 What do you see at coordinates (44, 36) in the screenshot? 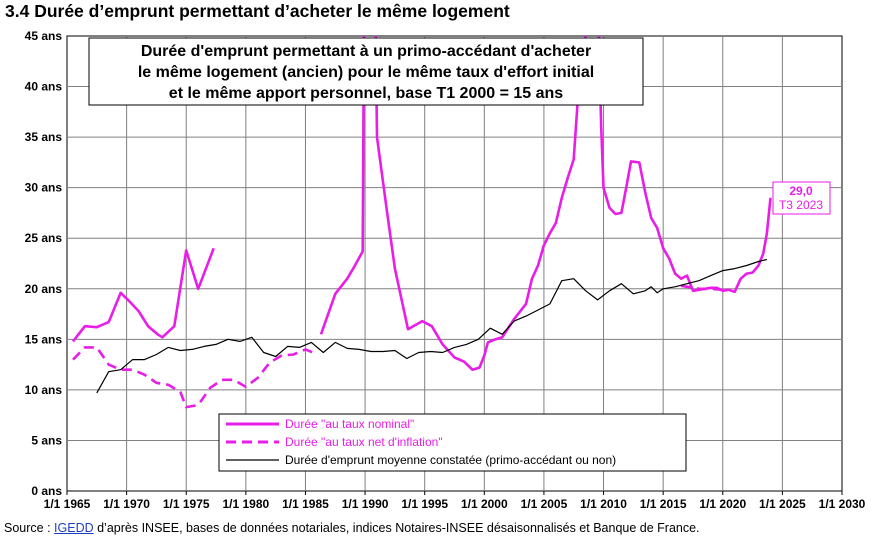
I see `y-tick-label: 45 ans` at bounding box center [44, 36].